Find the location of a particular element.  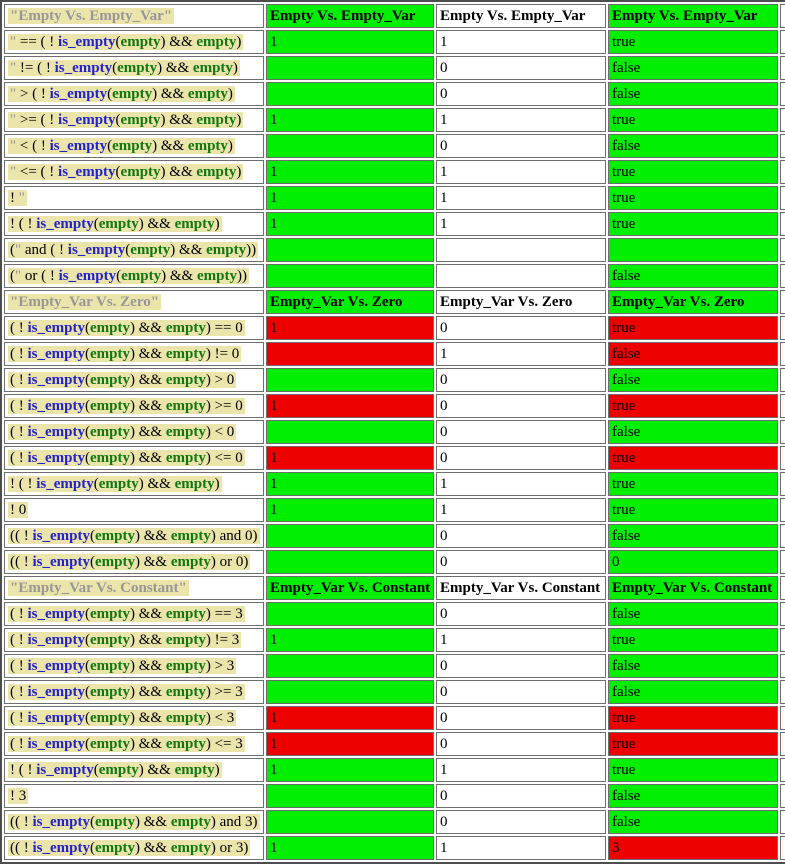

expression-highlight: ( ! is_empty(empty) && empty) >= 0 is located at coordinates (126, 406).